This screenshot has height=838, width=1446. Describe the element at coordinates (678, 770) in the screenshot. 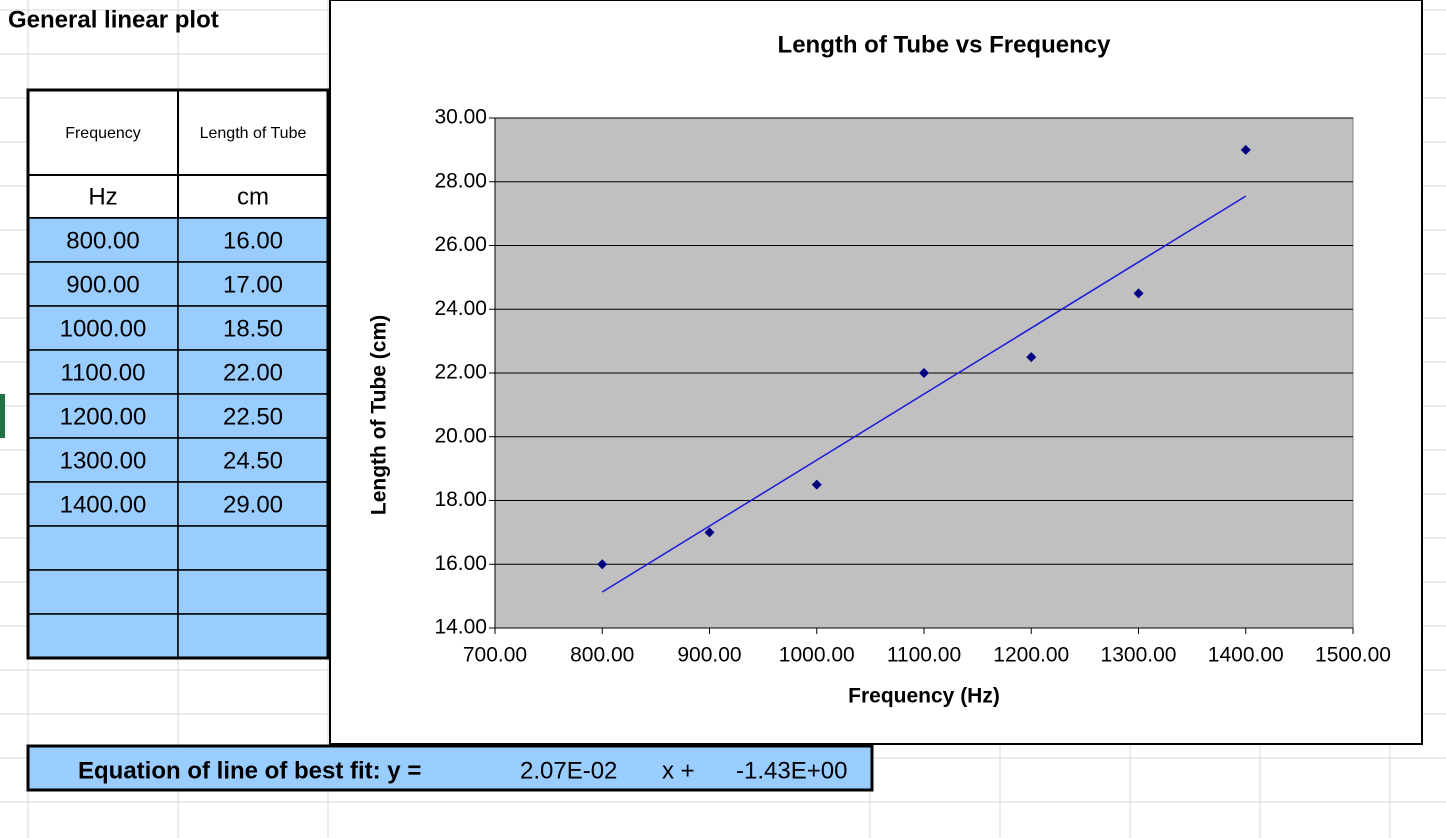

I see `equation-middle: x +` at that location.